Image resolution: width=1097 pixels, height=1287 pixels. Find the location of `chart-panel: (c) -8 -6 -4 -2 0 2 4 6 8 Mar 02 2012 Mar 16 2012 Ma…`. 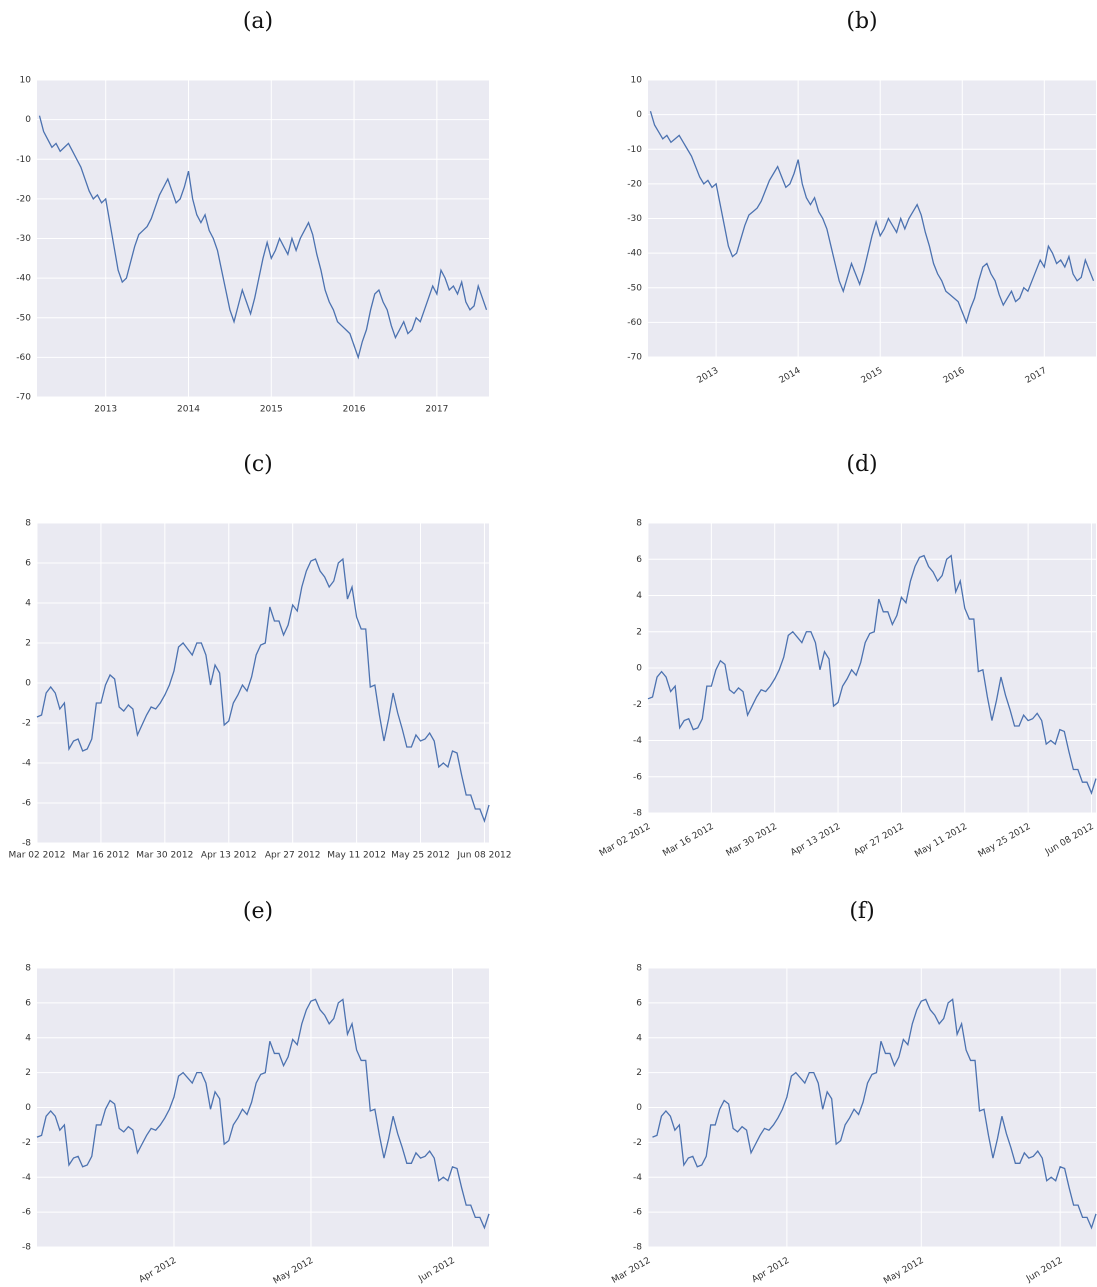

chart-panel: (c) -8 -6 -4 -2 0 2 4 6 8 Mar 02 2012 Mar 16 2012 Ma… is located at coordinates (259, 656).